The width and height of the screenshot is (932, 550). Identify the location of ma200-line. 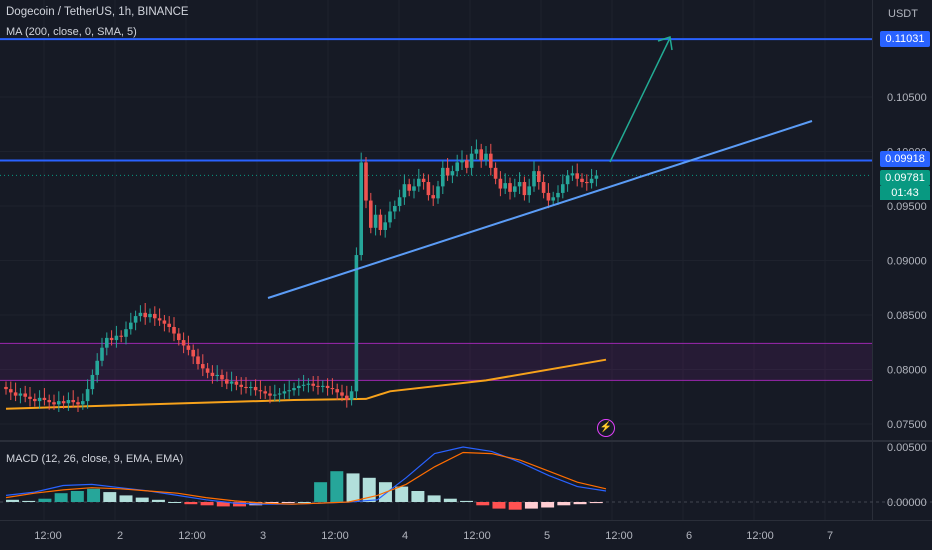
(306, 384).